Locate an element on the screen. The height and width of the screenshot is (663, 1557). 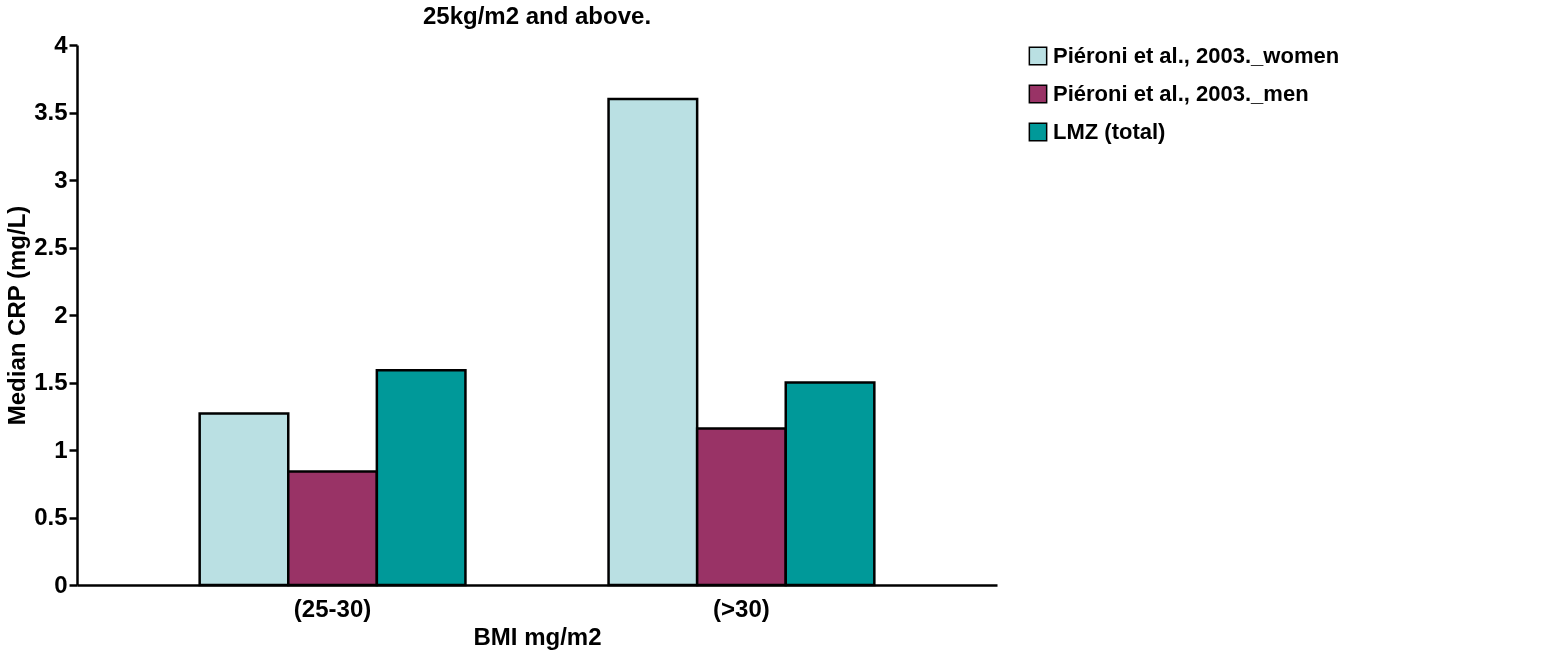
y-tick-label: 4 is located at coordinates (61, 44).